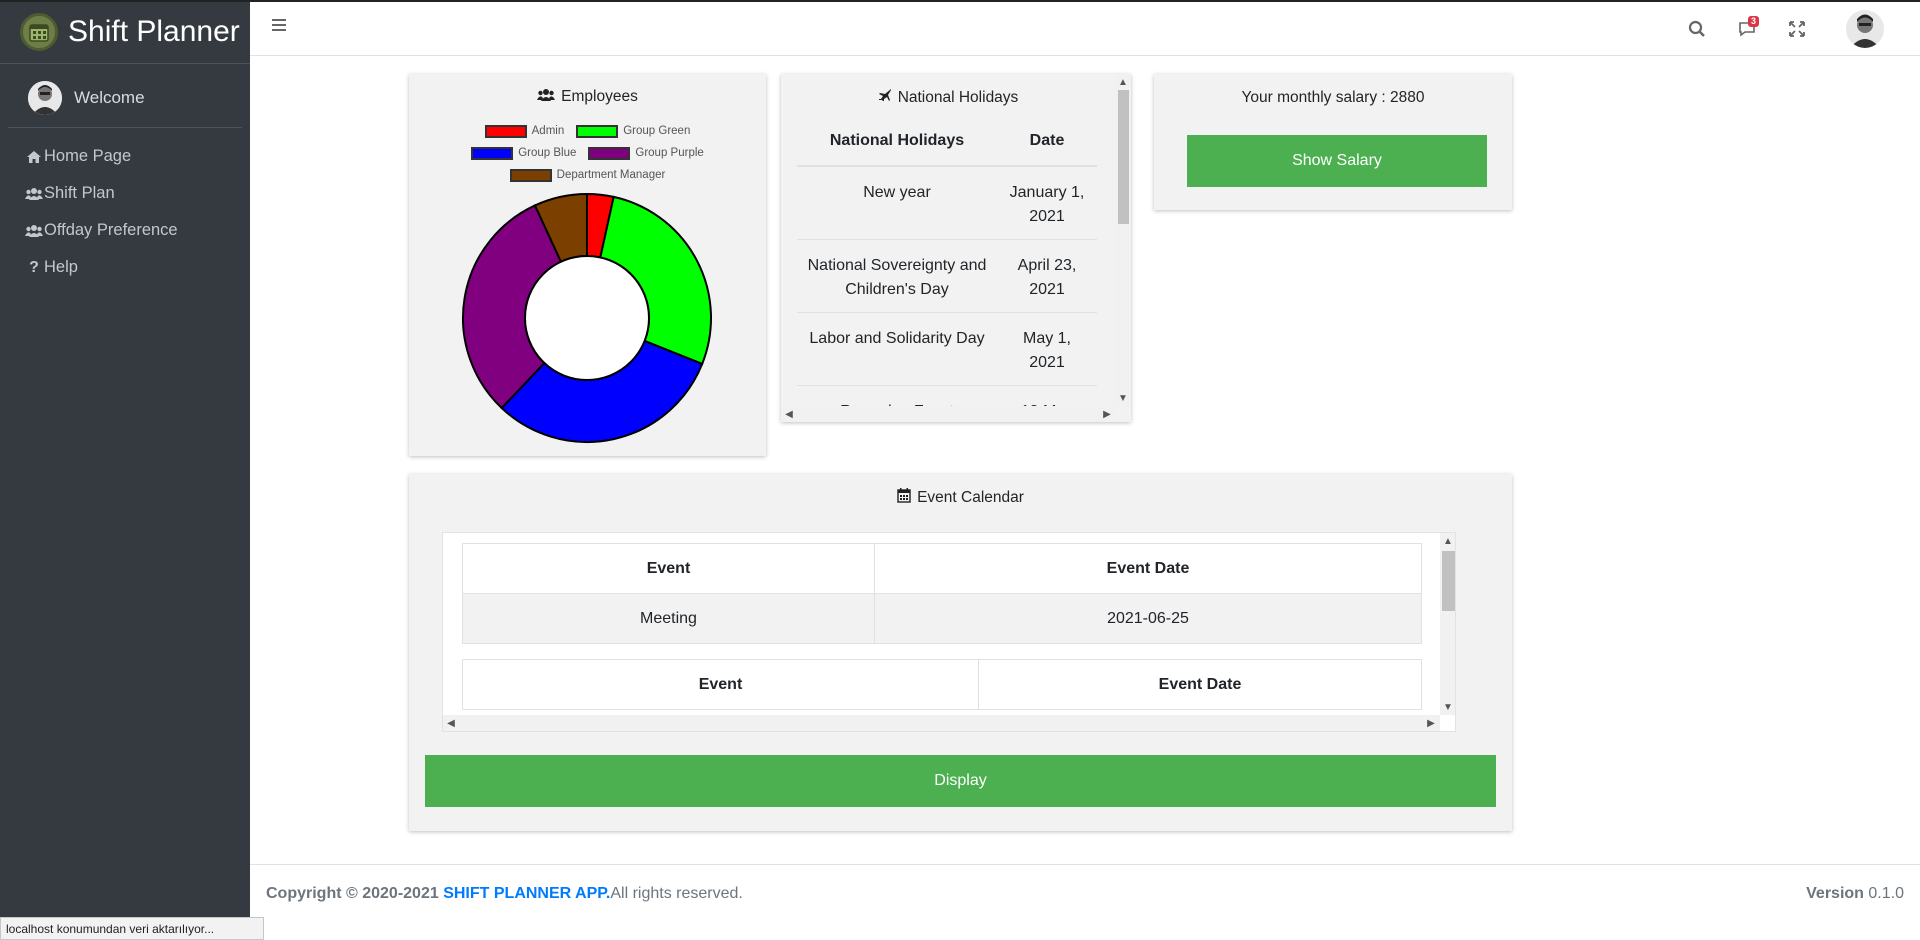 Image resolution: width=1920 pixels, height=940 pixels. Describe the element at coordinates (547, 153) in the screenshot. I see `legend-label: Group Blue` at that location.